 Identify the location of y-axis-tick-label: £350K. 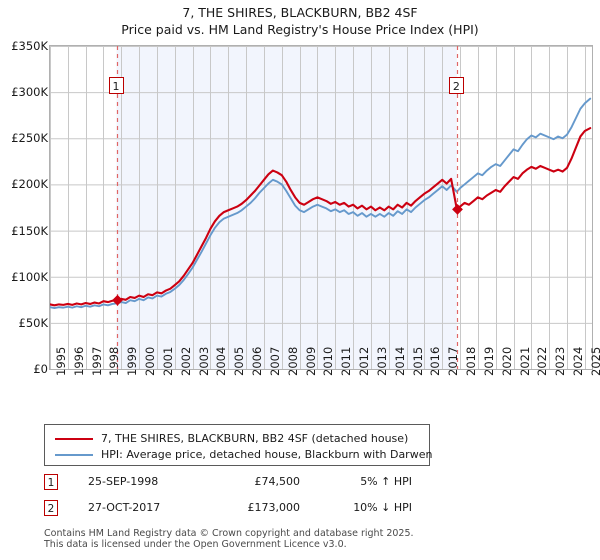
(29, 46).